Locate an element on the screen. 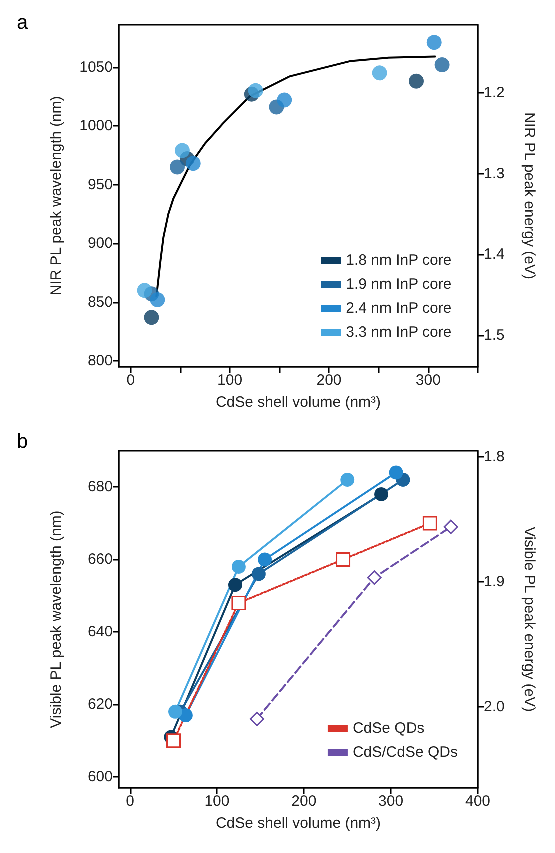 This screenshot has width=555, height=853. y-axis-title: NIR PL peak wavelength (nm) is located at coordinates (56, 196).